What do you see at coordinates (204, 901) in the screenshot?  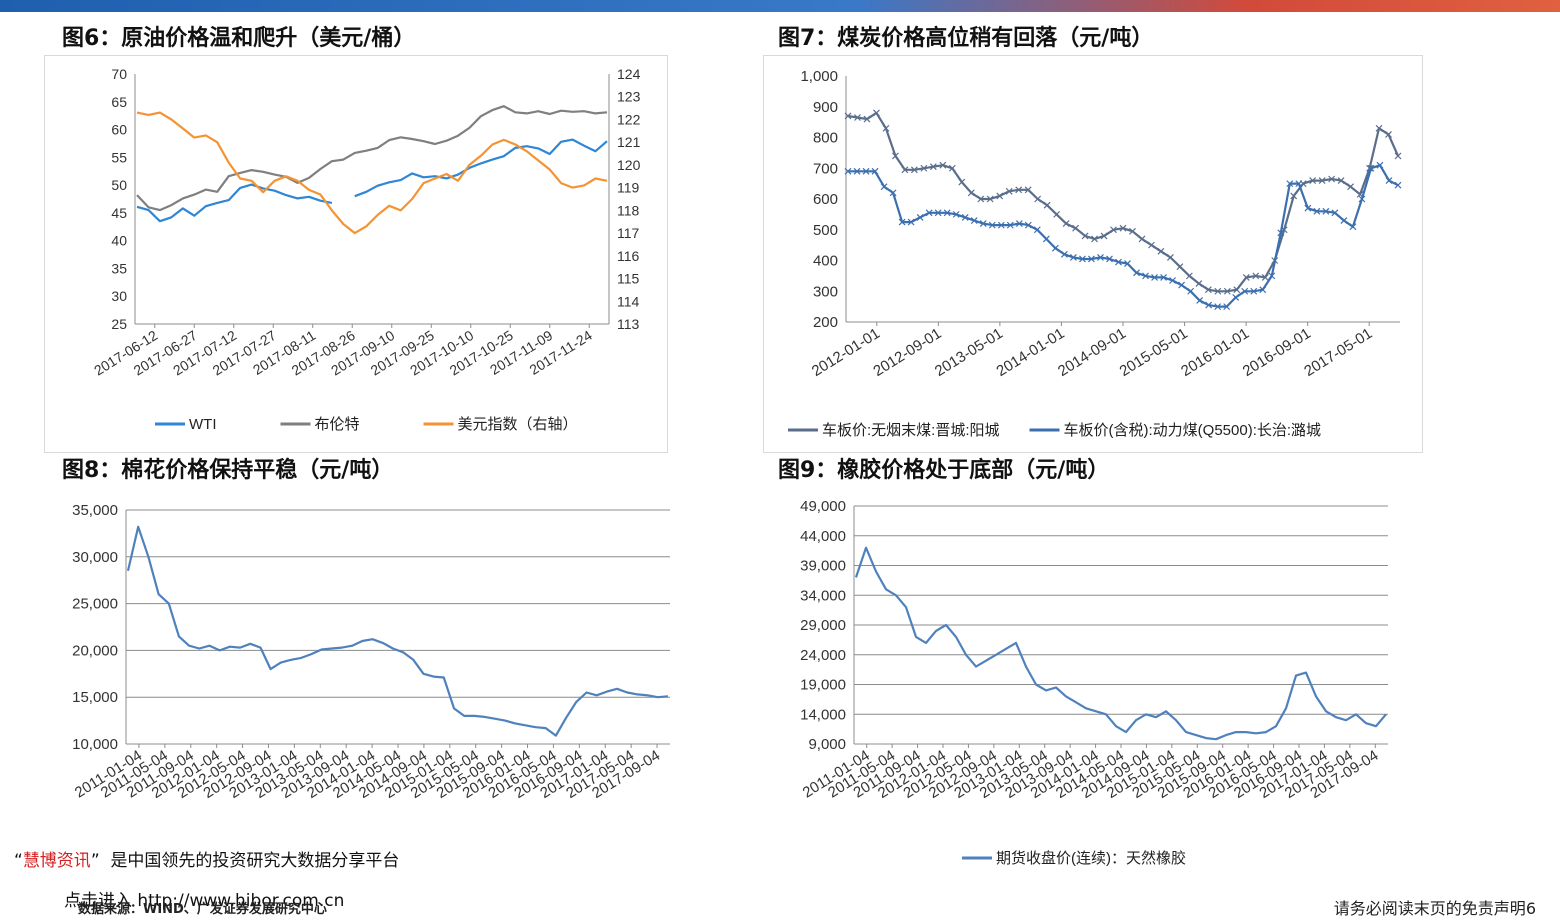 I see `footer-link: 点击进入 http://www.hibor.com.cn` at bounding box center [204, 901].